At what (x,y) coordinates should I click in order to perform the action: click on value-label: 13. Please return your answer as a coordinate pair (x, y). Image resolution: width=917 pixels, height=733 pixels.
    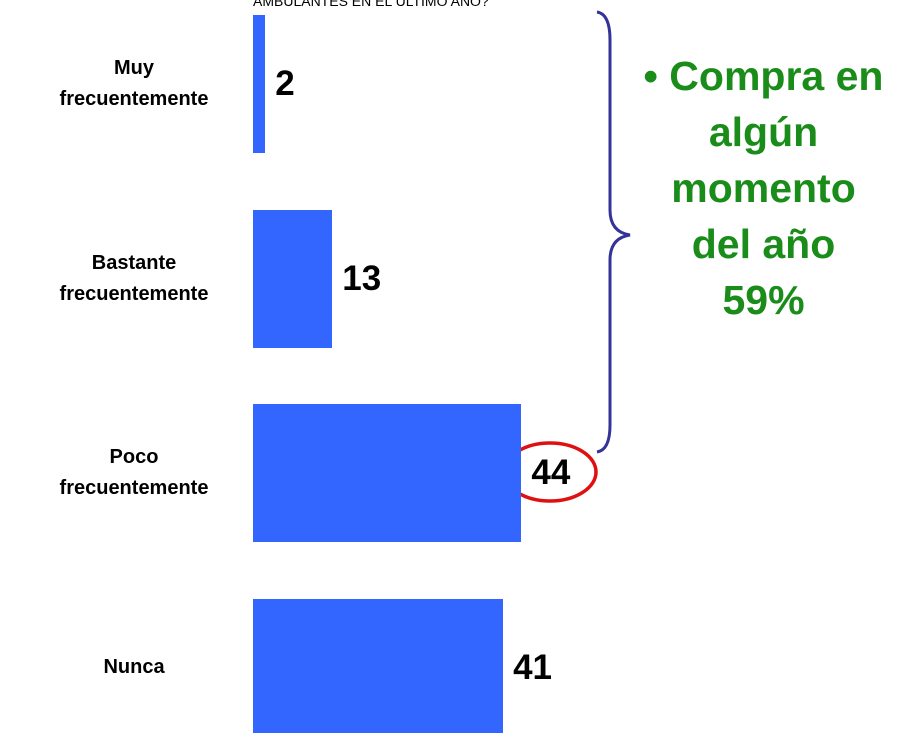
    Looking at the image, I should click on (362, 278).